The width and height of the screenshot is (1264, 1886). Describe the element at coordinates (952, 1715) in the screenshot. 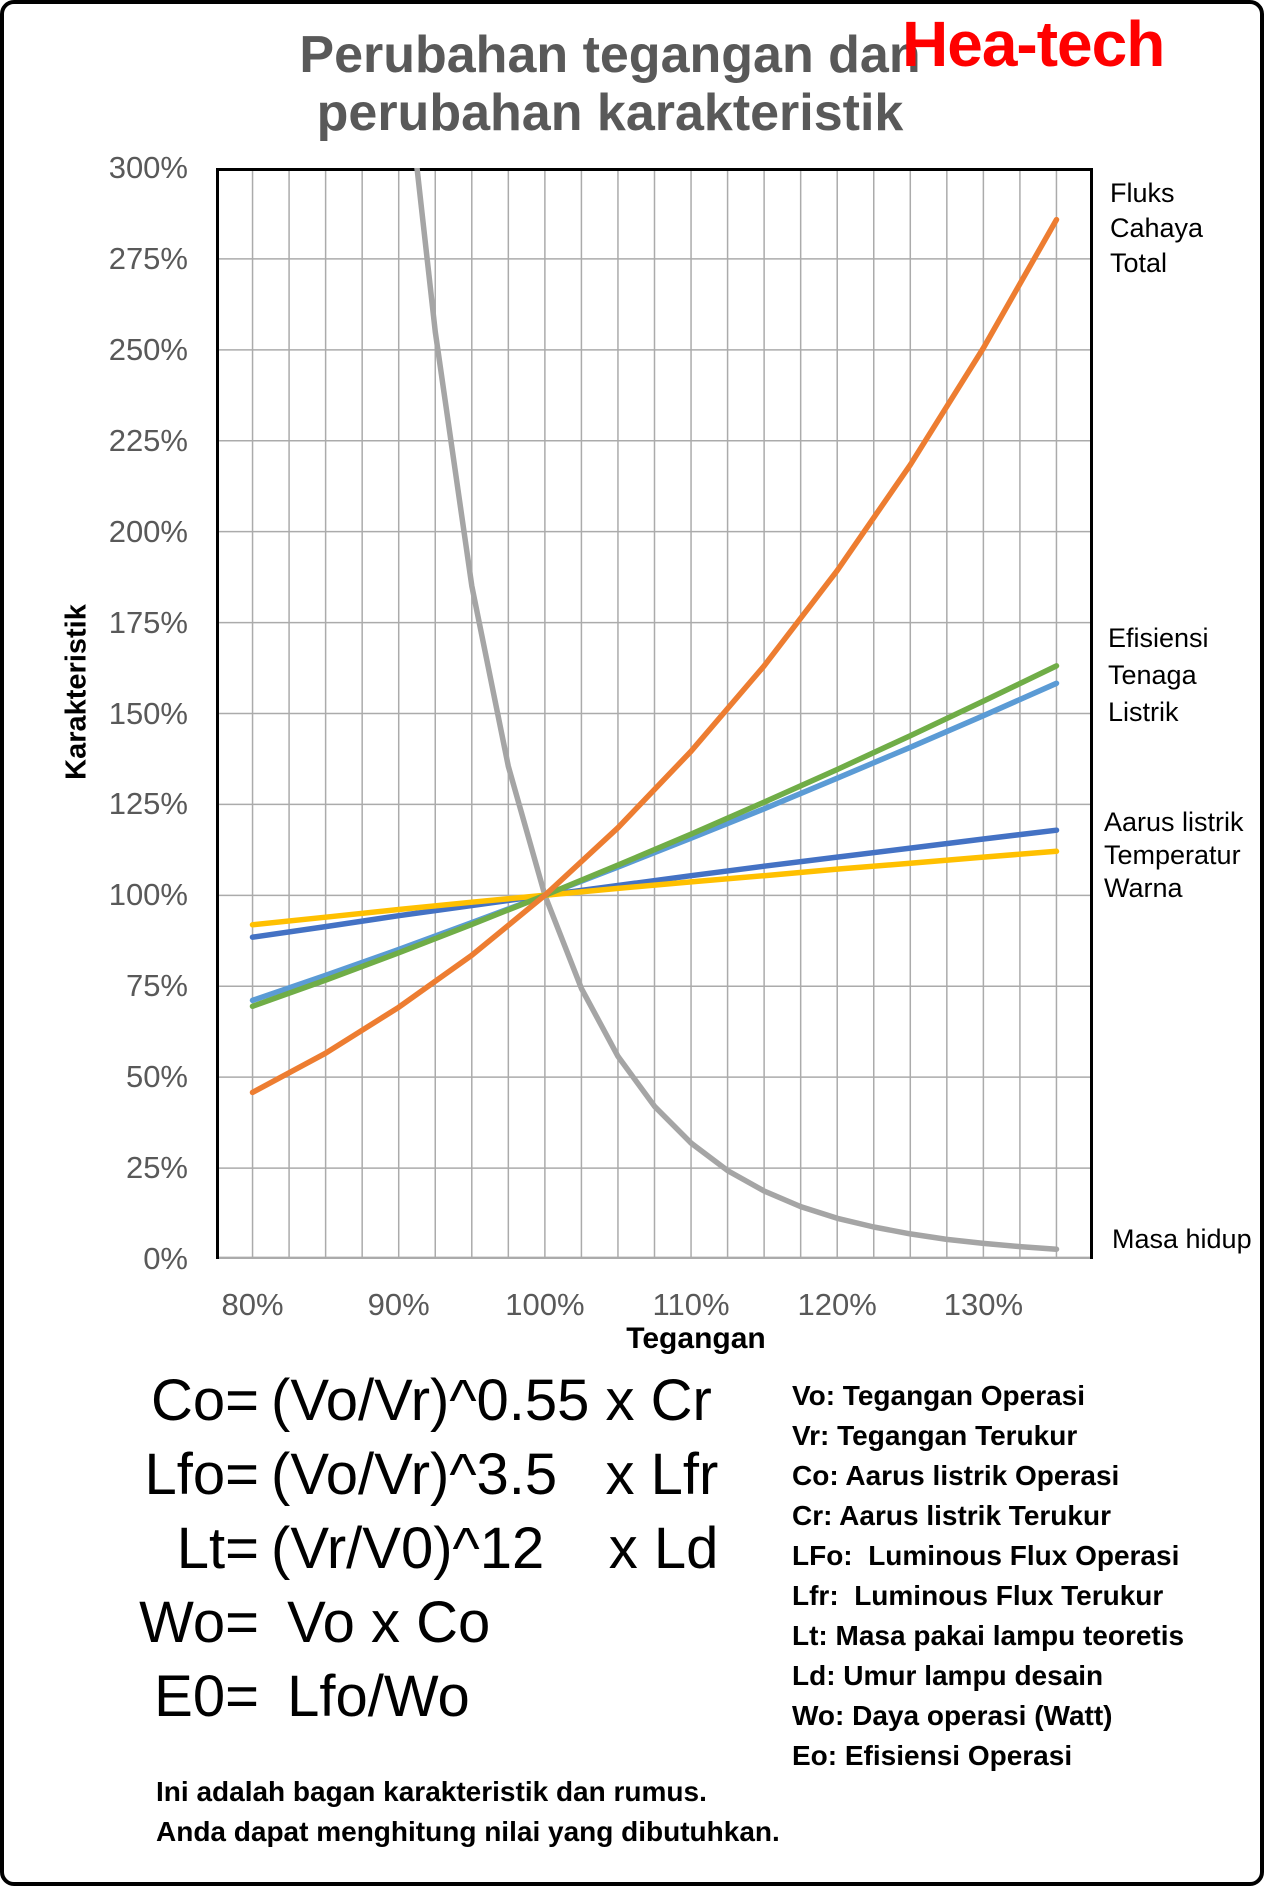

I see `definition-item: Wo: Daya operasi (Watt)` at that location.